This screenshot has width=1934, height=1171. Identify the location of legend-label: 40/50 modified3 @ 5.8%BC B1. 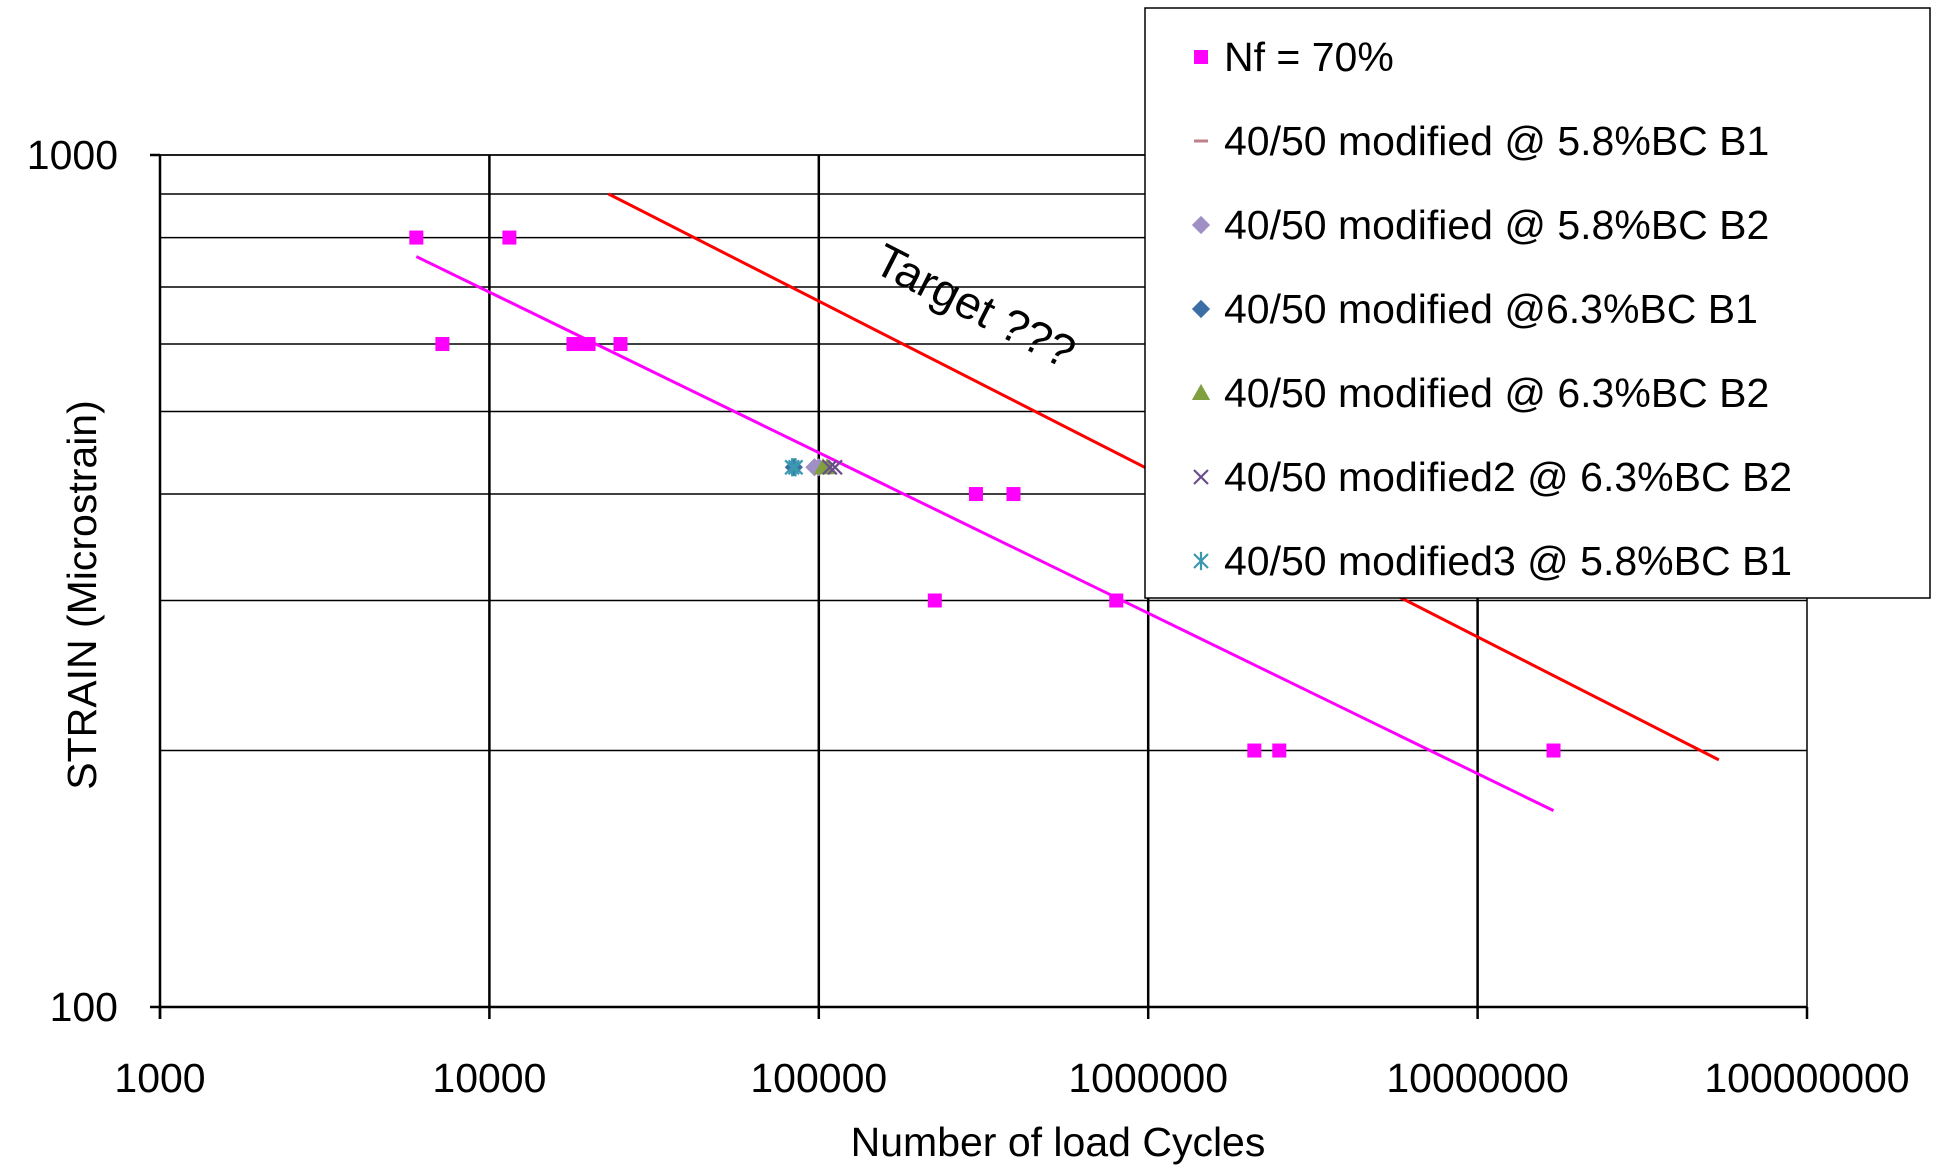
(1508, 561).